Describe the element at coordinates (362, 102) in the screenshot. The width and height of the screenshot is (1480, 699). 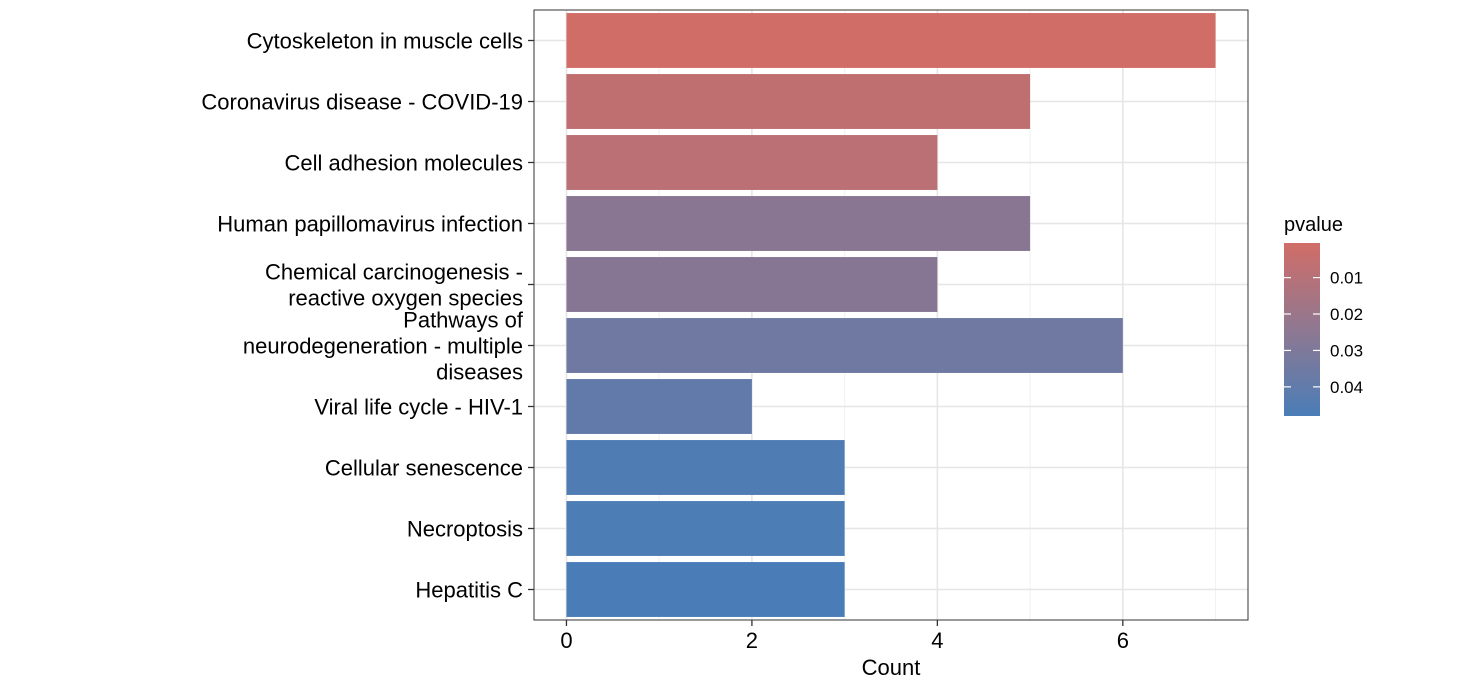
I see `y-tick-label: Coronavirus disease - COVID-19` at that location.